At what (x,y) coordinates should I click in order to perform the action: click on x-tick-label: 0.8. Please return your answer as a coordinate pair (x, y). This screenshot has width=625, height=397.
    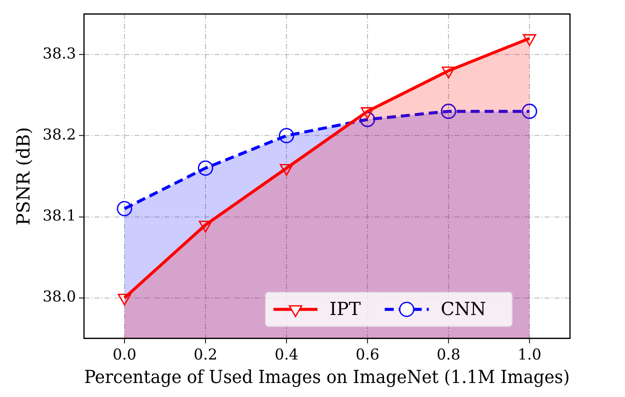
    Looking at the image, I should click on (448, 354).